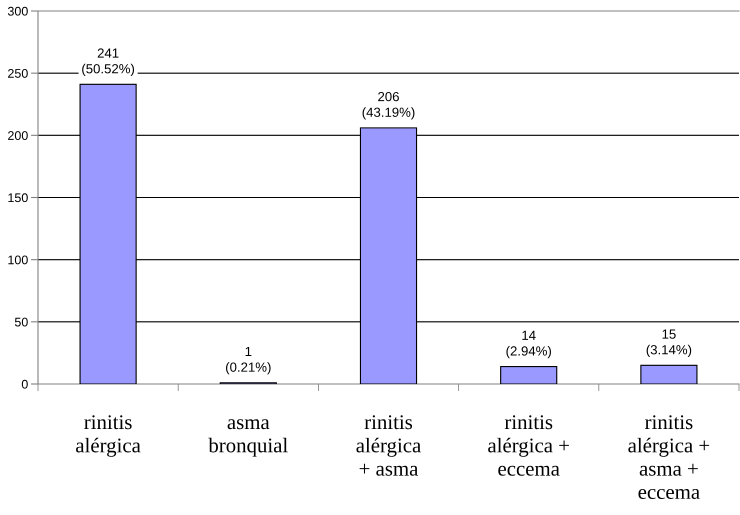 Image resolution: width=740 pixels, height=515 pixels. What do you see at coordinates (108, 436) in the screenshot?
I see `x-tick-label: rinitis alérgica` at bounding box center [108, 436].